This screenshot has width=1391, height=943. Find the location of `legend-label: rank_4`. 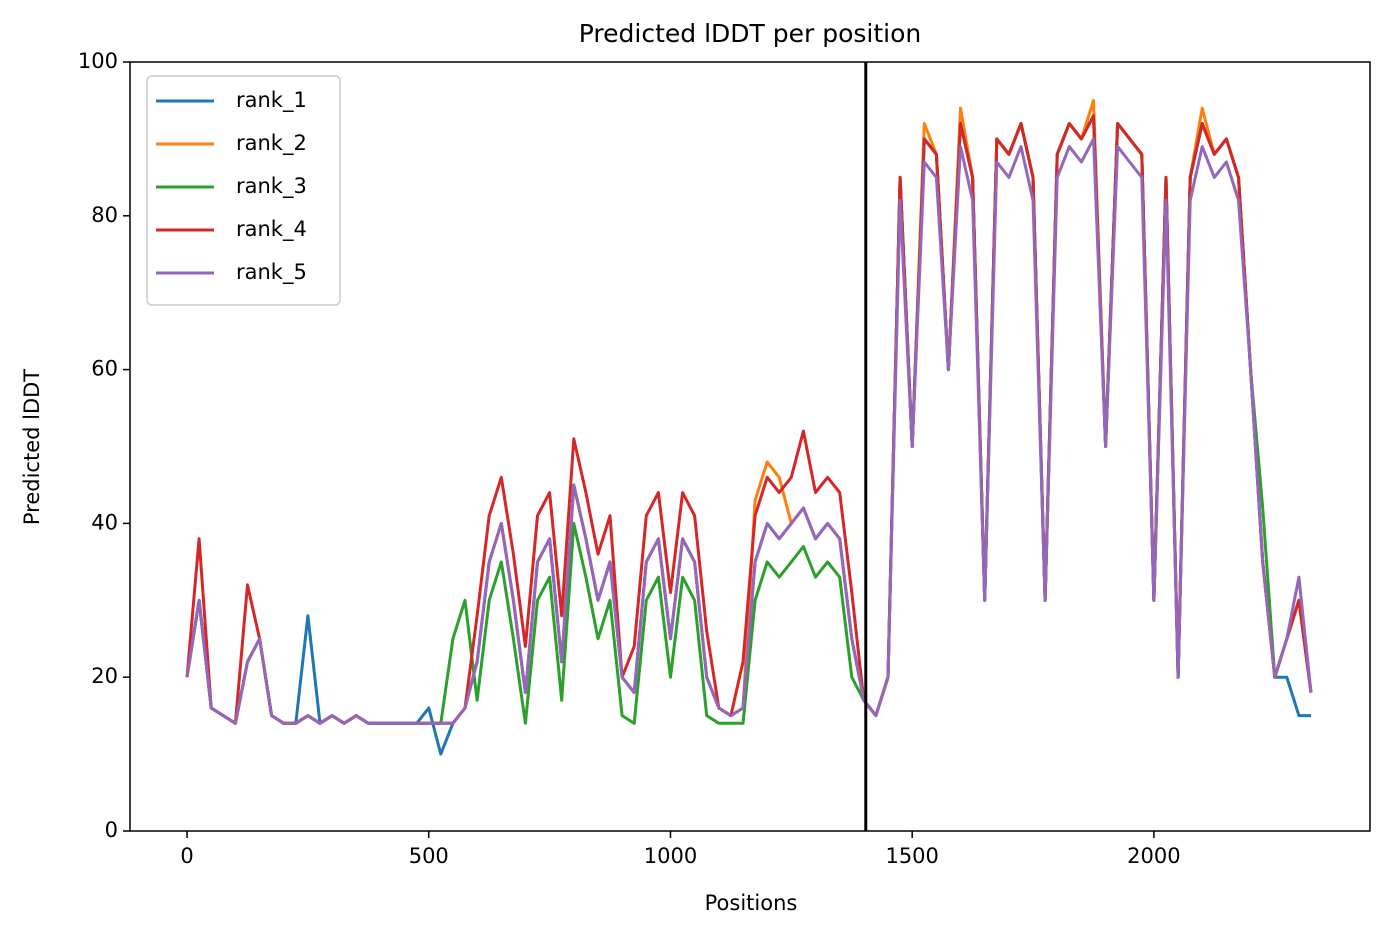

legend-label: rank_4 is located at coordinates (271, 229).